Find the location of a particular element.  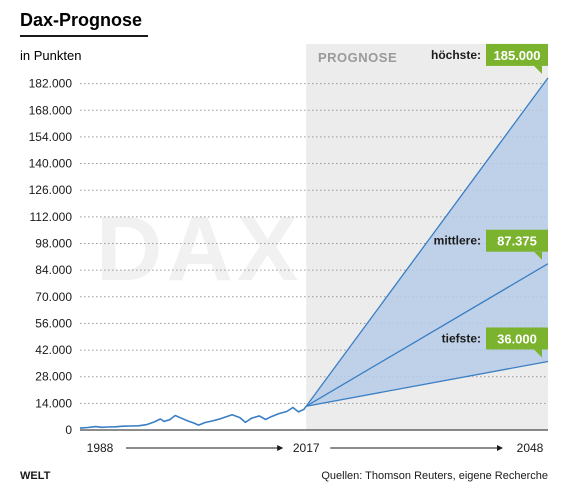

x-tick-label: 2048 is located at coordinates (530, 448).